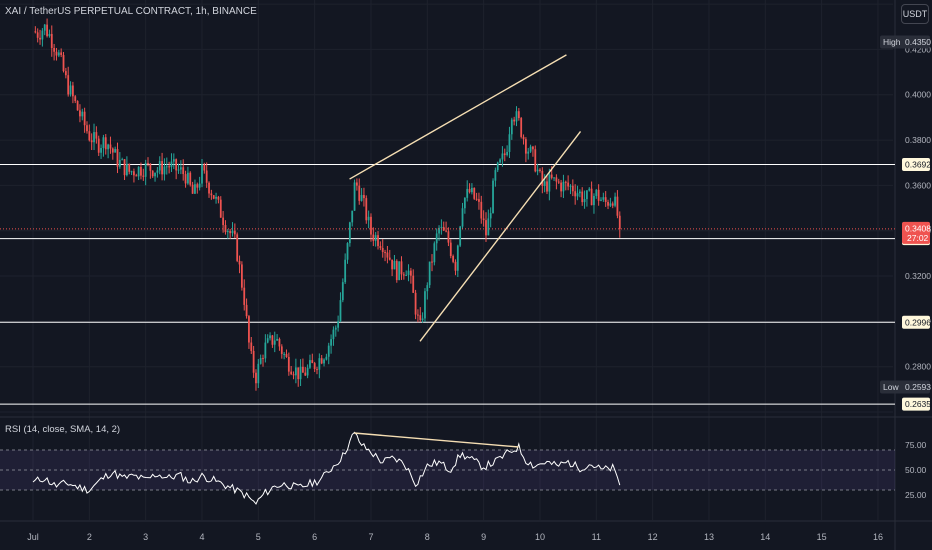 This screenshot has height=550, width=932. What do you see at coordinates (891, 387) in the screenshot?
I see `low-label: Low` at bounding box center [891, 387].